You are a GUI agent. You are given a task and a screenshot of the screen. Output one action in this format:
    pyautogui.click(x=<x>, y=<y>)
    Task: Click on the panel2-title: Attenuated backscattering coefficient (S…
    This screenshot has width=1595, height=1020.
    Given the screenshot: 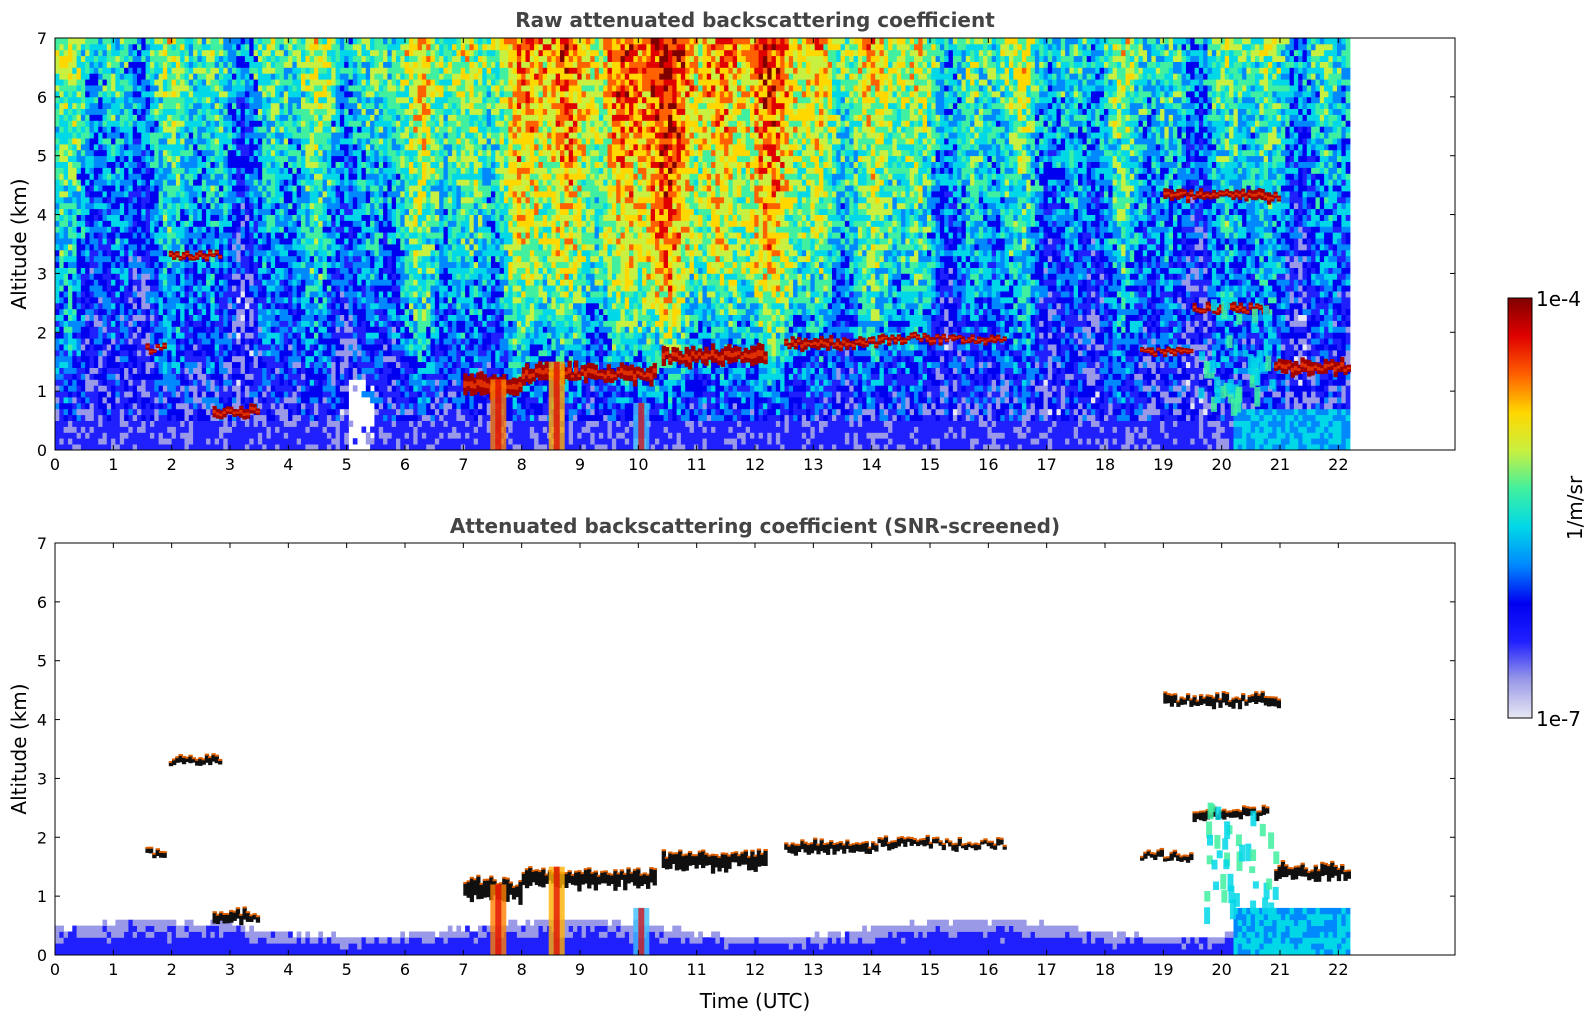 What is the action you would take?
    pyautogui.click(x=755, y=526)
    